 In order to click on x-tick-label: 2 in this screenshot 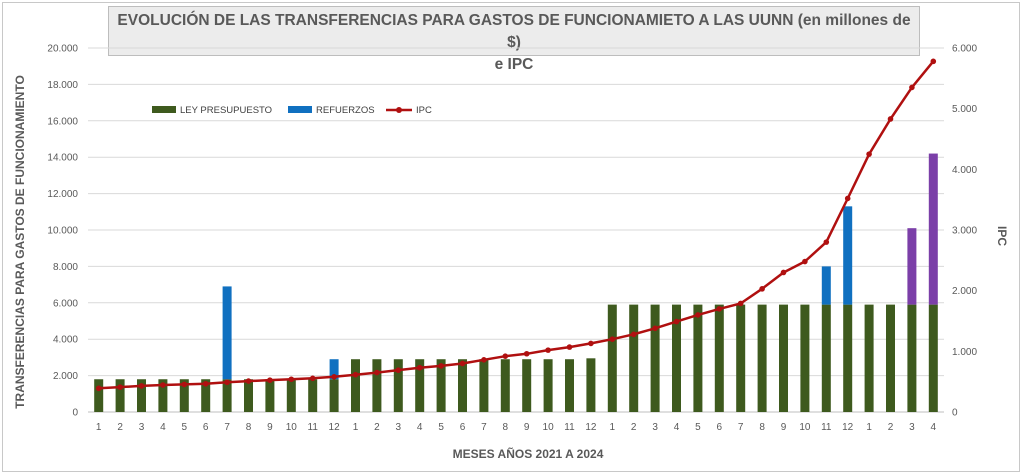, I will do `click(120, 427)`.